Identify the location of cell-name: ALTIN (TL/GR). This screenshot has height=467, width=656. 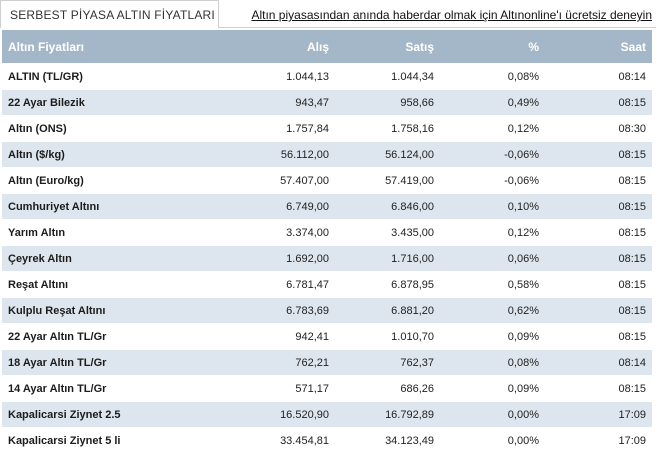
(85, 76).